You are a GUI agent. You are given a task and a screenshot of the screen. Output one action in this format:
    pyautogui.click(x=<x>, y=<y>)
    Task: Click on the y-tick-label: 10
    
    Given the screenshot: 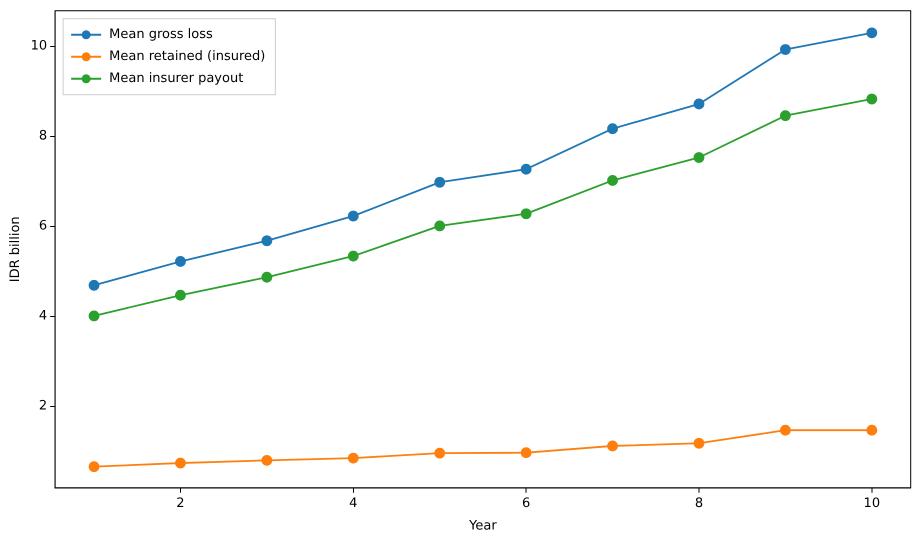 What is the action you would take?
    pyautogui.click(x=39, y=46)
    